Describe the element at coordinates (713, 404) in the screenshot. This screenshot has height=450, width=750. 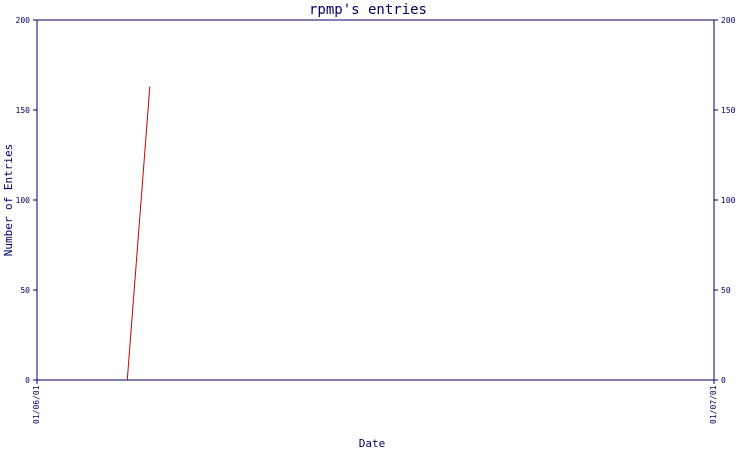
I see `x-tick-label: 01/07/01` at that location.